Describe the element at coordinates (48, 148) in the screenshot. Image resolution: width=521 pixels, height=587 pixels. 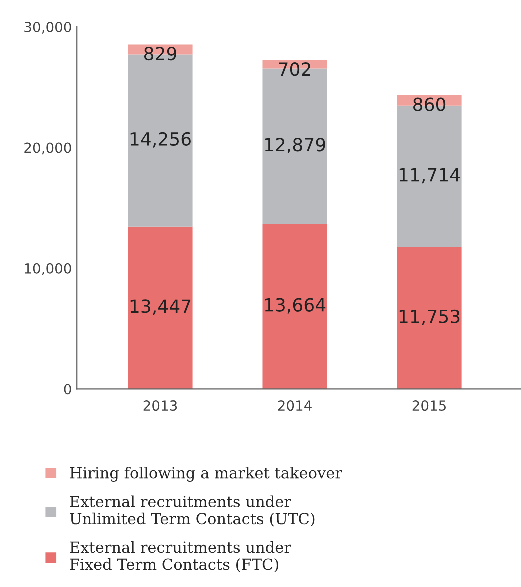
I see `y-tick-label: 20,000` at that location.